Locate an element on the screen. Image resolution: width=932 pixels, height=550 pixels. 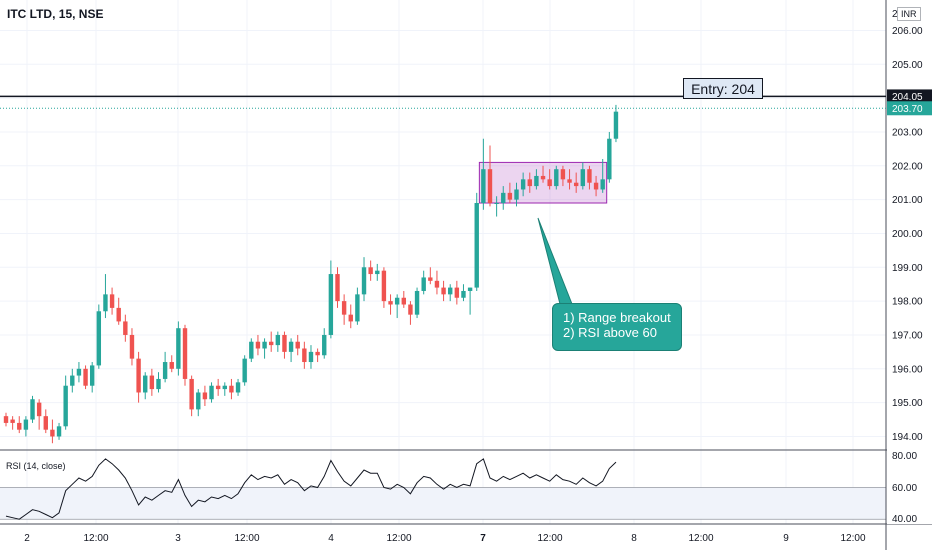
rsi-axis-label: 80.00 is located at coordinates (904, 456).